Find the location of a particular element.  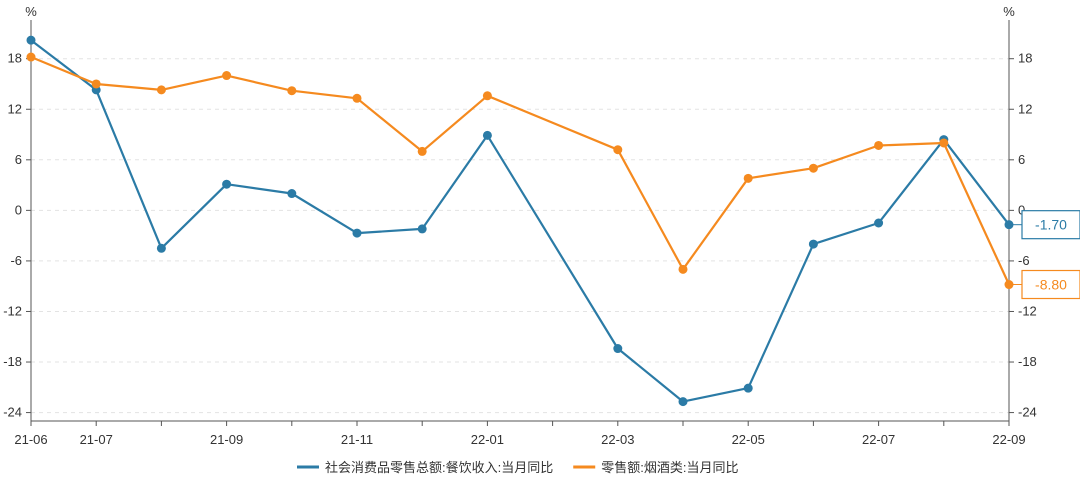

y-axis-unit-left: % is located at coordinates (31, 11).